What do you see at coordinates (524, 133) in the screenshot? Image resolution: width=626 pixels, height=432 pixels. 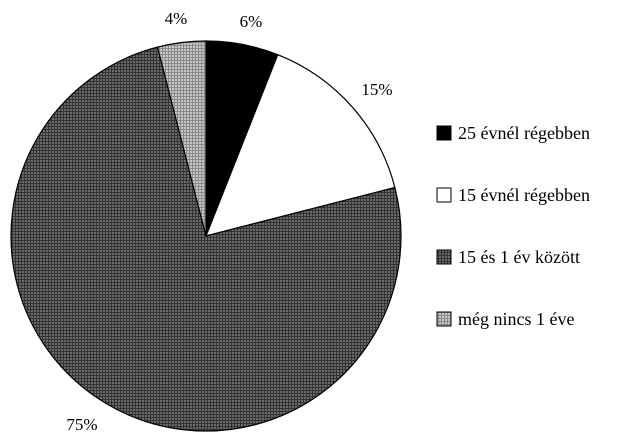 I see `legend-label-25-evnel-regebben: 25 évnél régebben` at bounding box center [524, 133].